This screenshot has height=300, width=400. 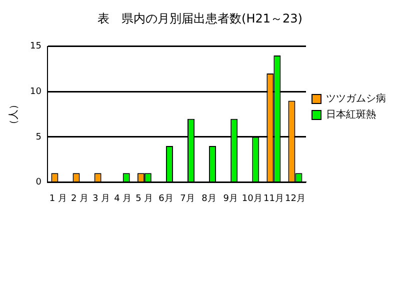 What do you see at coordinates (252, 199) in the screenshot?
I see `x-tick-label: 10月` at bounding box center [252, 199].